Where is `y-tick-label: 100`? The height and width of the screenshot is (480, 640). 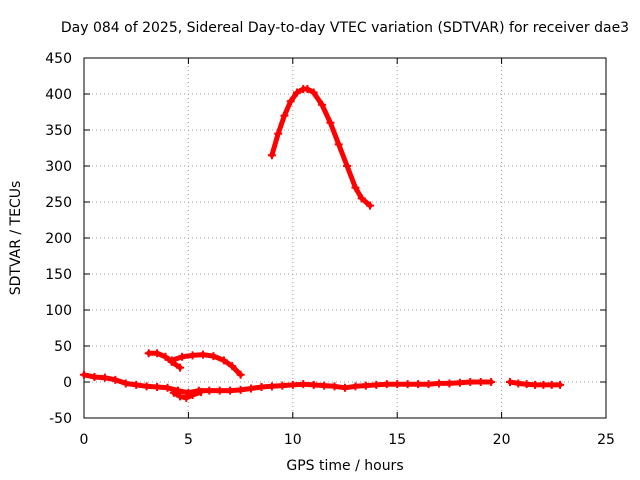 y-tick-label: 100 is located at coordinates (58, 311).